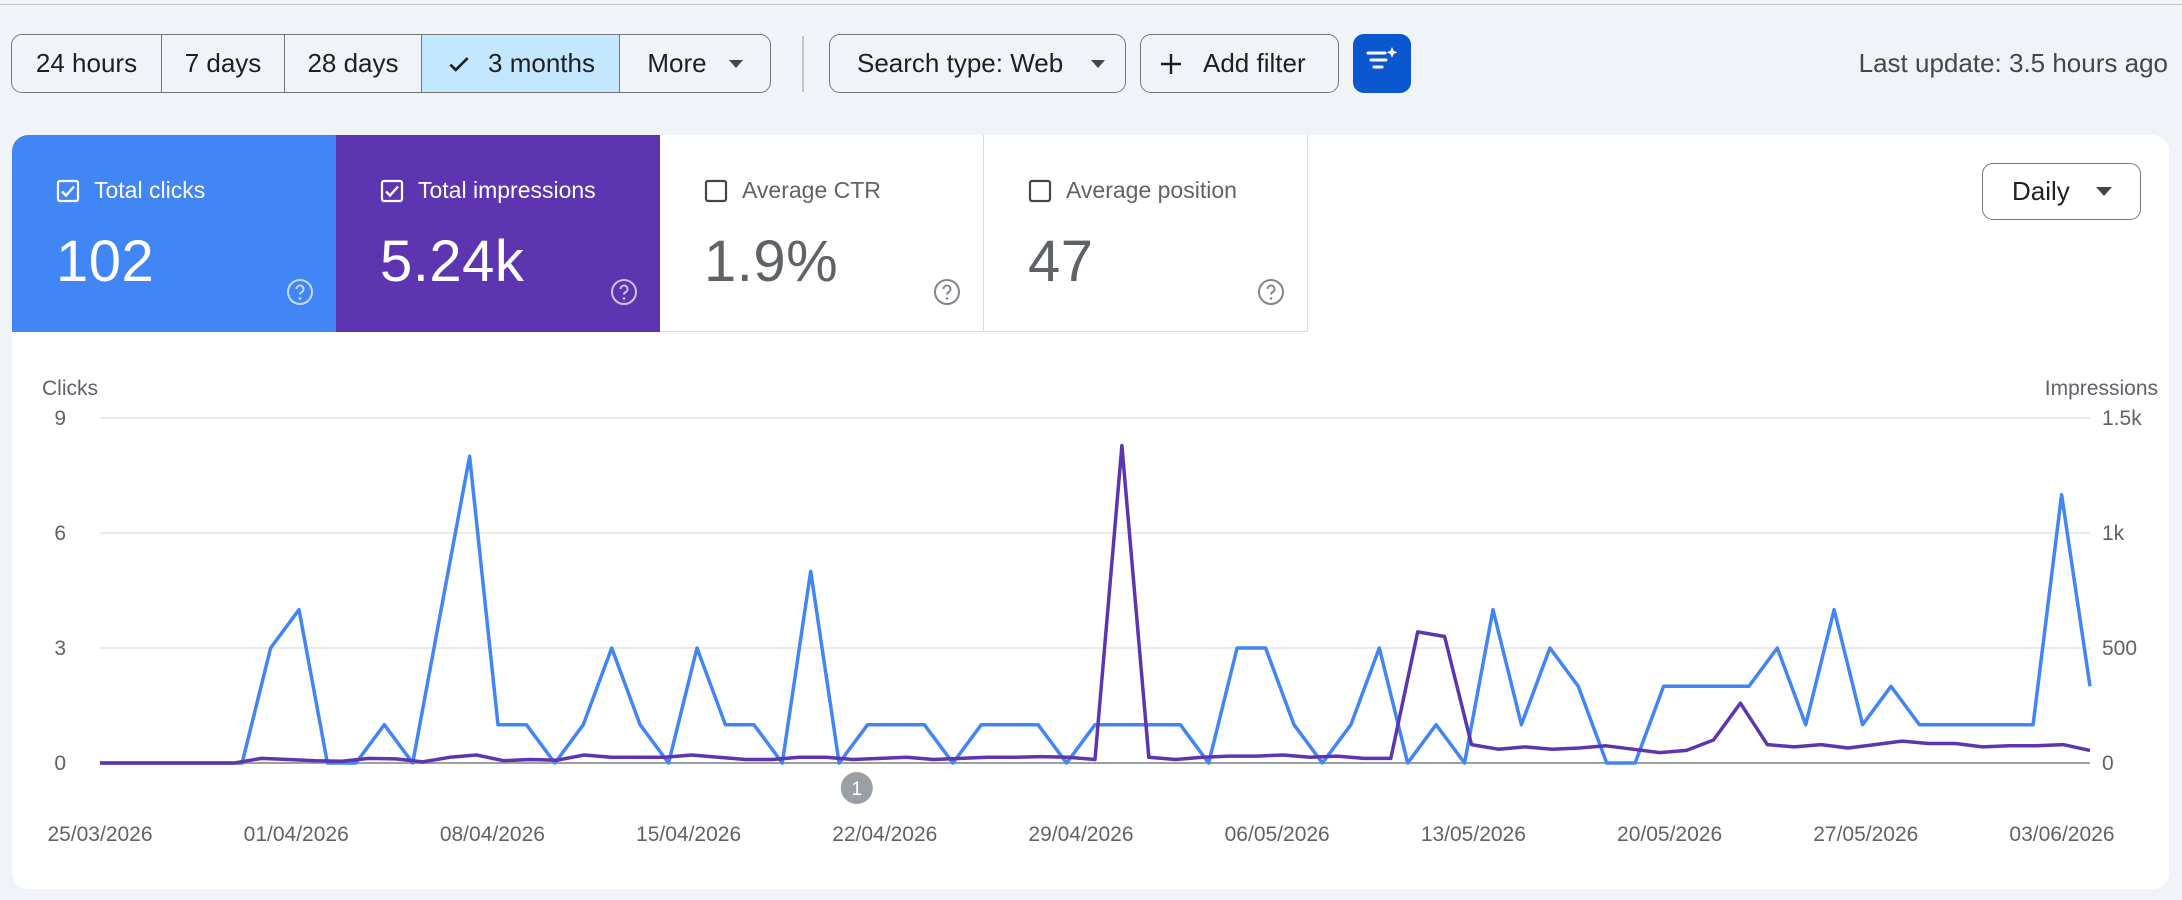  I want to click on metric-average-ctr: Average CTR 1.9%, so click(822, 233).